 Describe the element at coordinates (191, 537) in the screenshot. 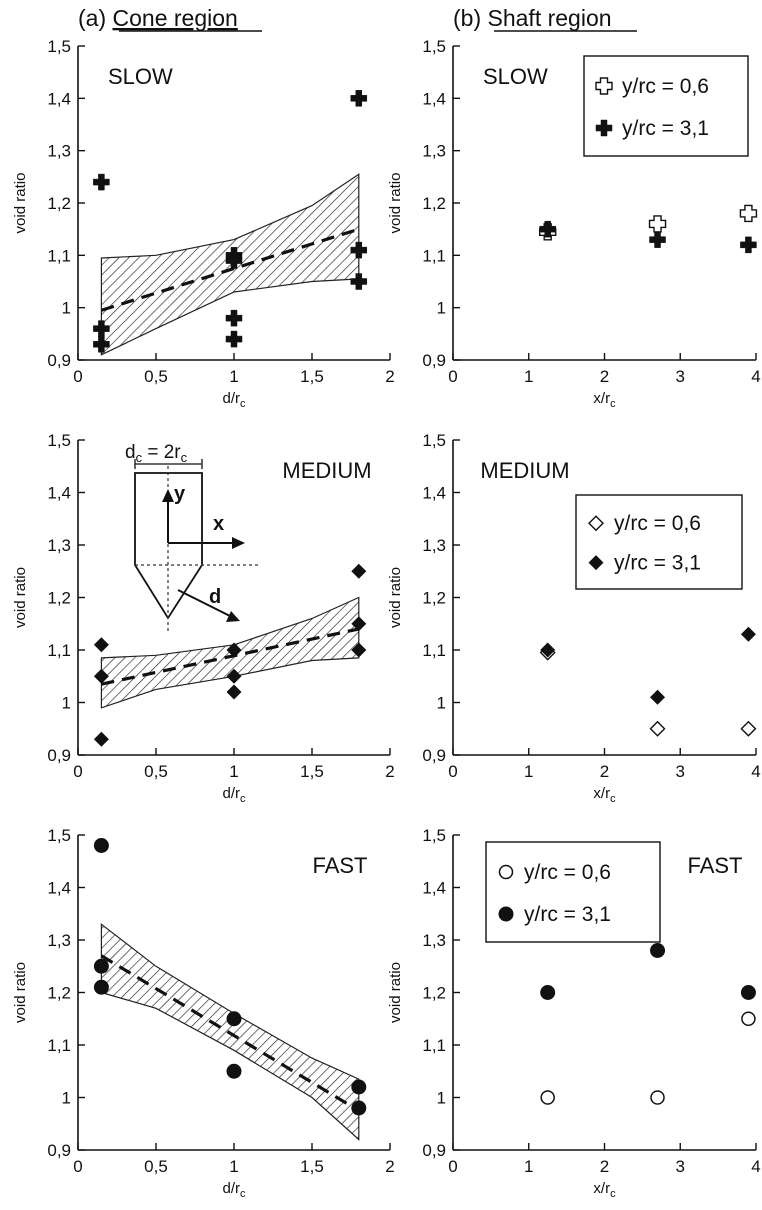

I see `cone-inset-sketch: dc = 2rc y x d` at that location.